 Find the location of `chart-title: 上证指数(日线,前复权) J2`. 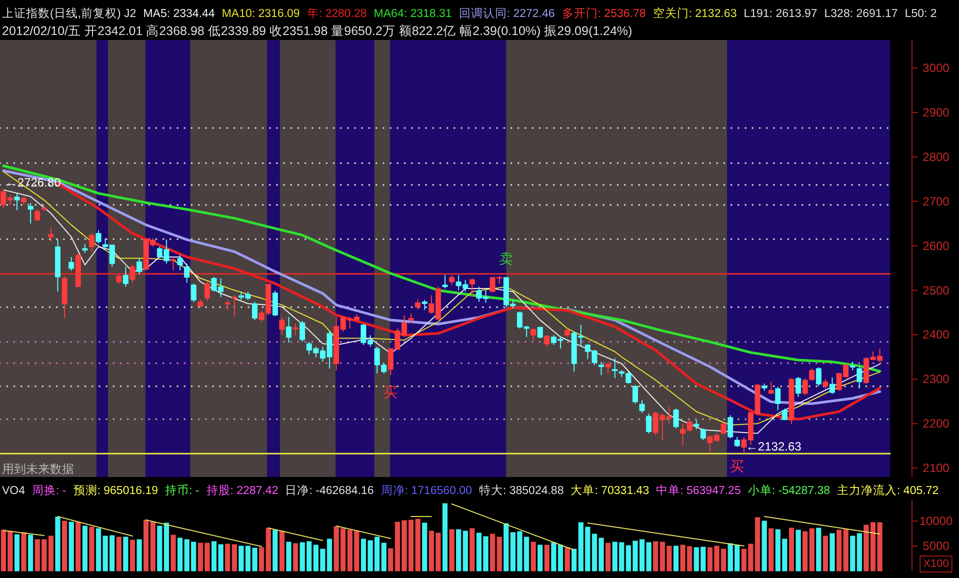

chart-title: 上证指数(日线,前复权) J2 is located at coordinates (69, 13).